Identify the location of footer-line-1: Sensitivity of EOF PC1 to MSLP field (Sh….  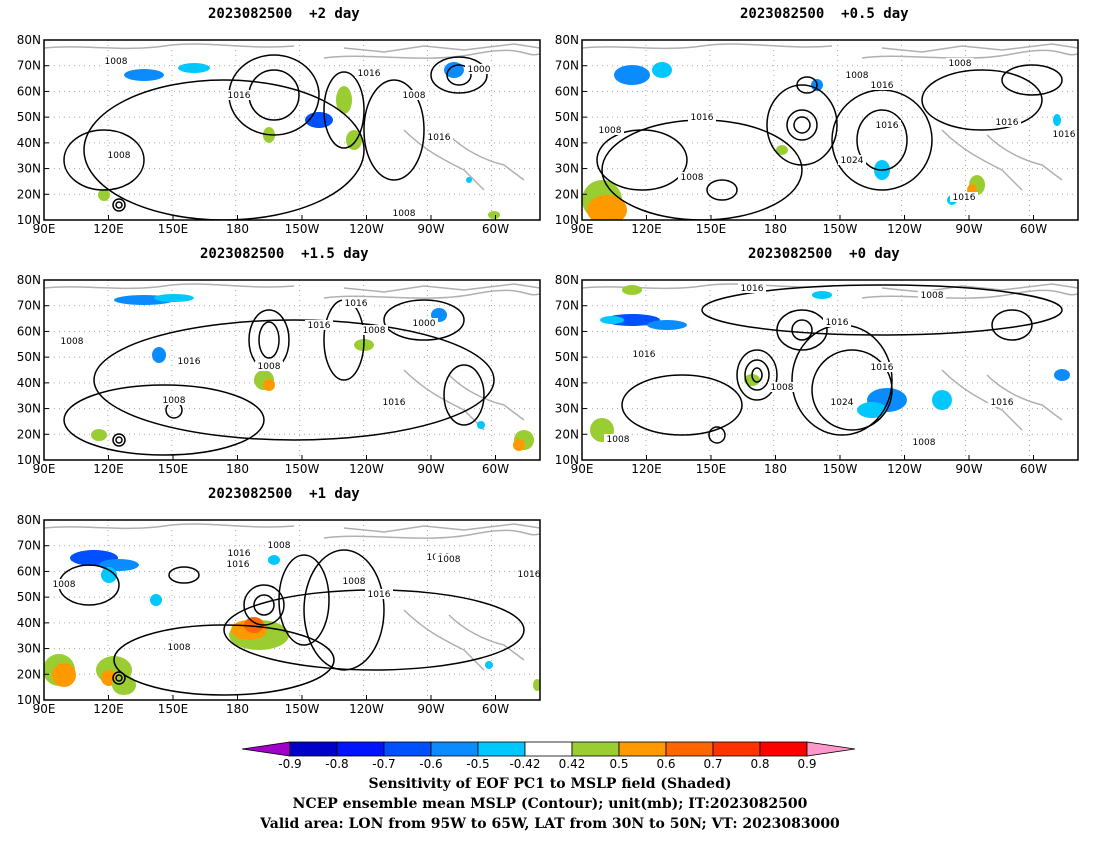
(550, 784).